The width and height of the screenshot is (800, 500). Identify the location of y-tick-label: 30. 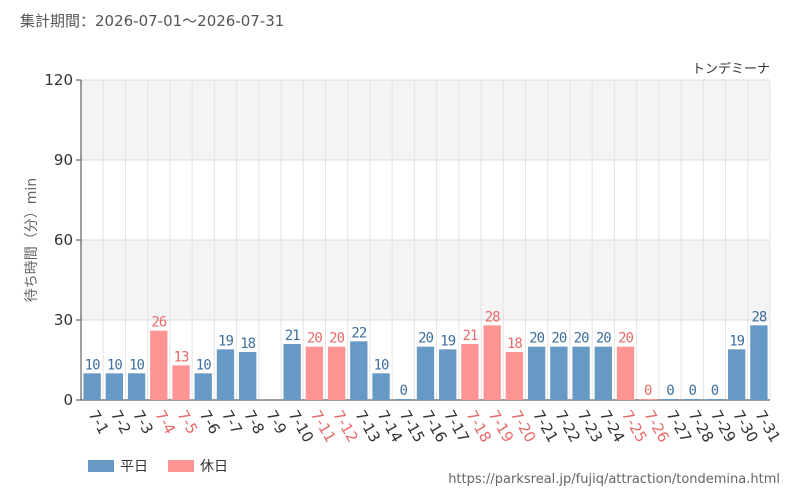
(63, 320).